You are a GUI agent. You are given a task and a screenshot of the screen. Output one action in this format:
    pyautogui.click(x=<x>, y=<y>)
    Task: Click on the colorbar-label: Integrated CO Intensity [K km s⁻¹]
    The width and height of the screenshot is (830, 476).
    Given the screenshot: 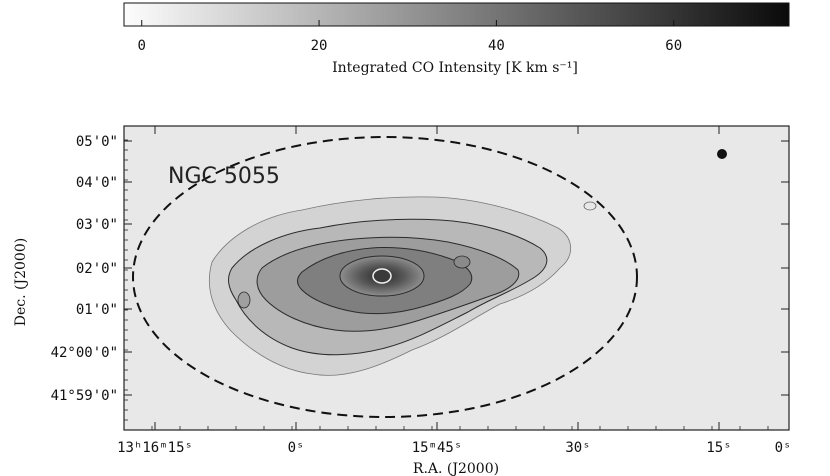 What is the action you would take?
    pyautogui.click(x=455, y=68)
    